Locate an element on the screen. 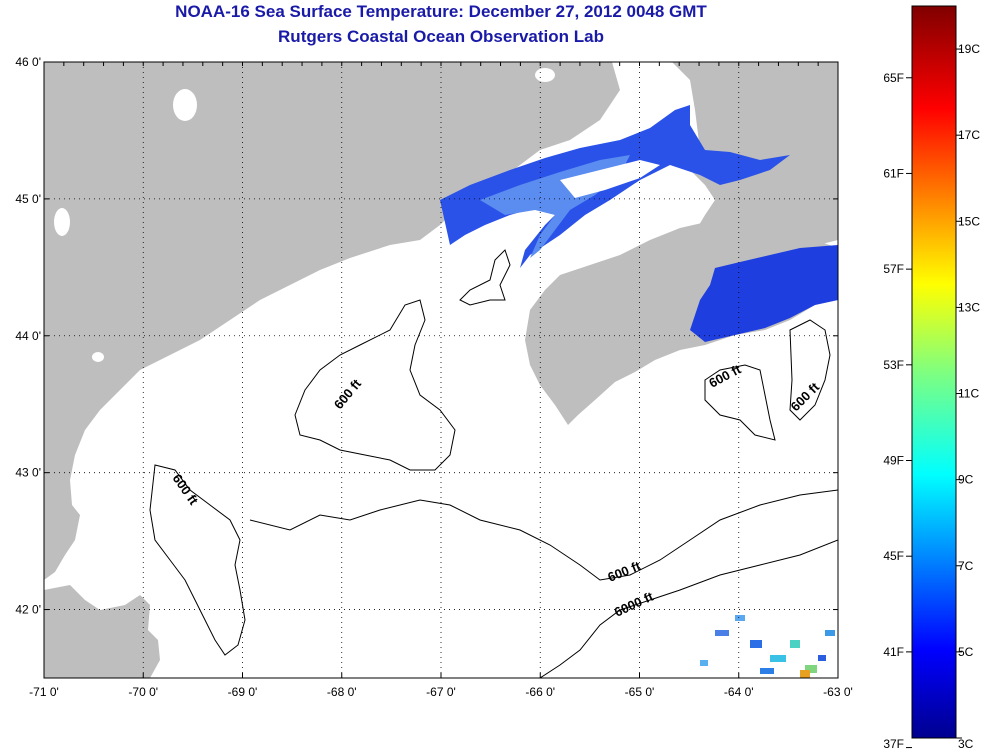 The width and height of the screenshot is (984, 754). contour-6000ft is located at coordinates (688, 608).